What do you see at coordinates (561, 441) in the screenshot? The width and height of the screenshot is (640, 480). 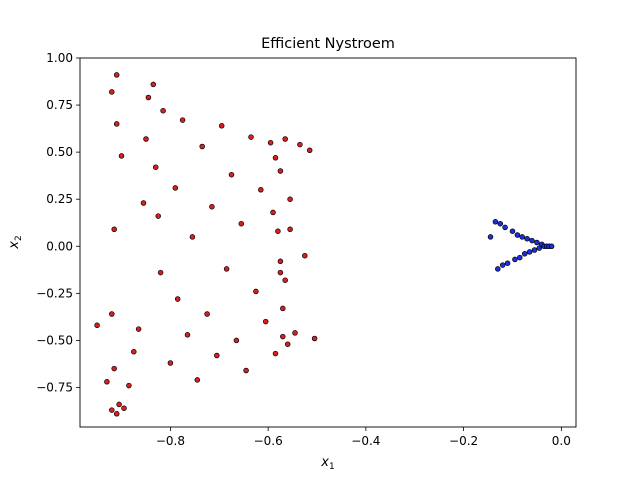 I see `x-tick-label: 0.0` at bounding box center [561, 441].